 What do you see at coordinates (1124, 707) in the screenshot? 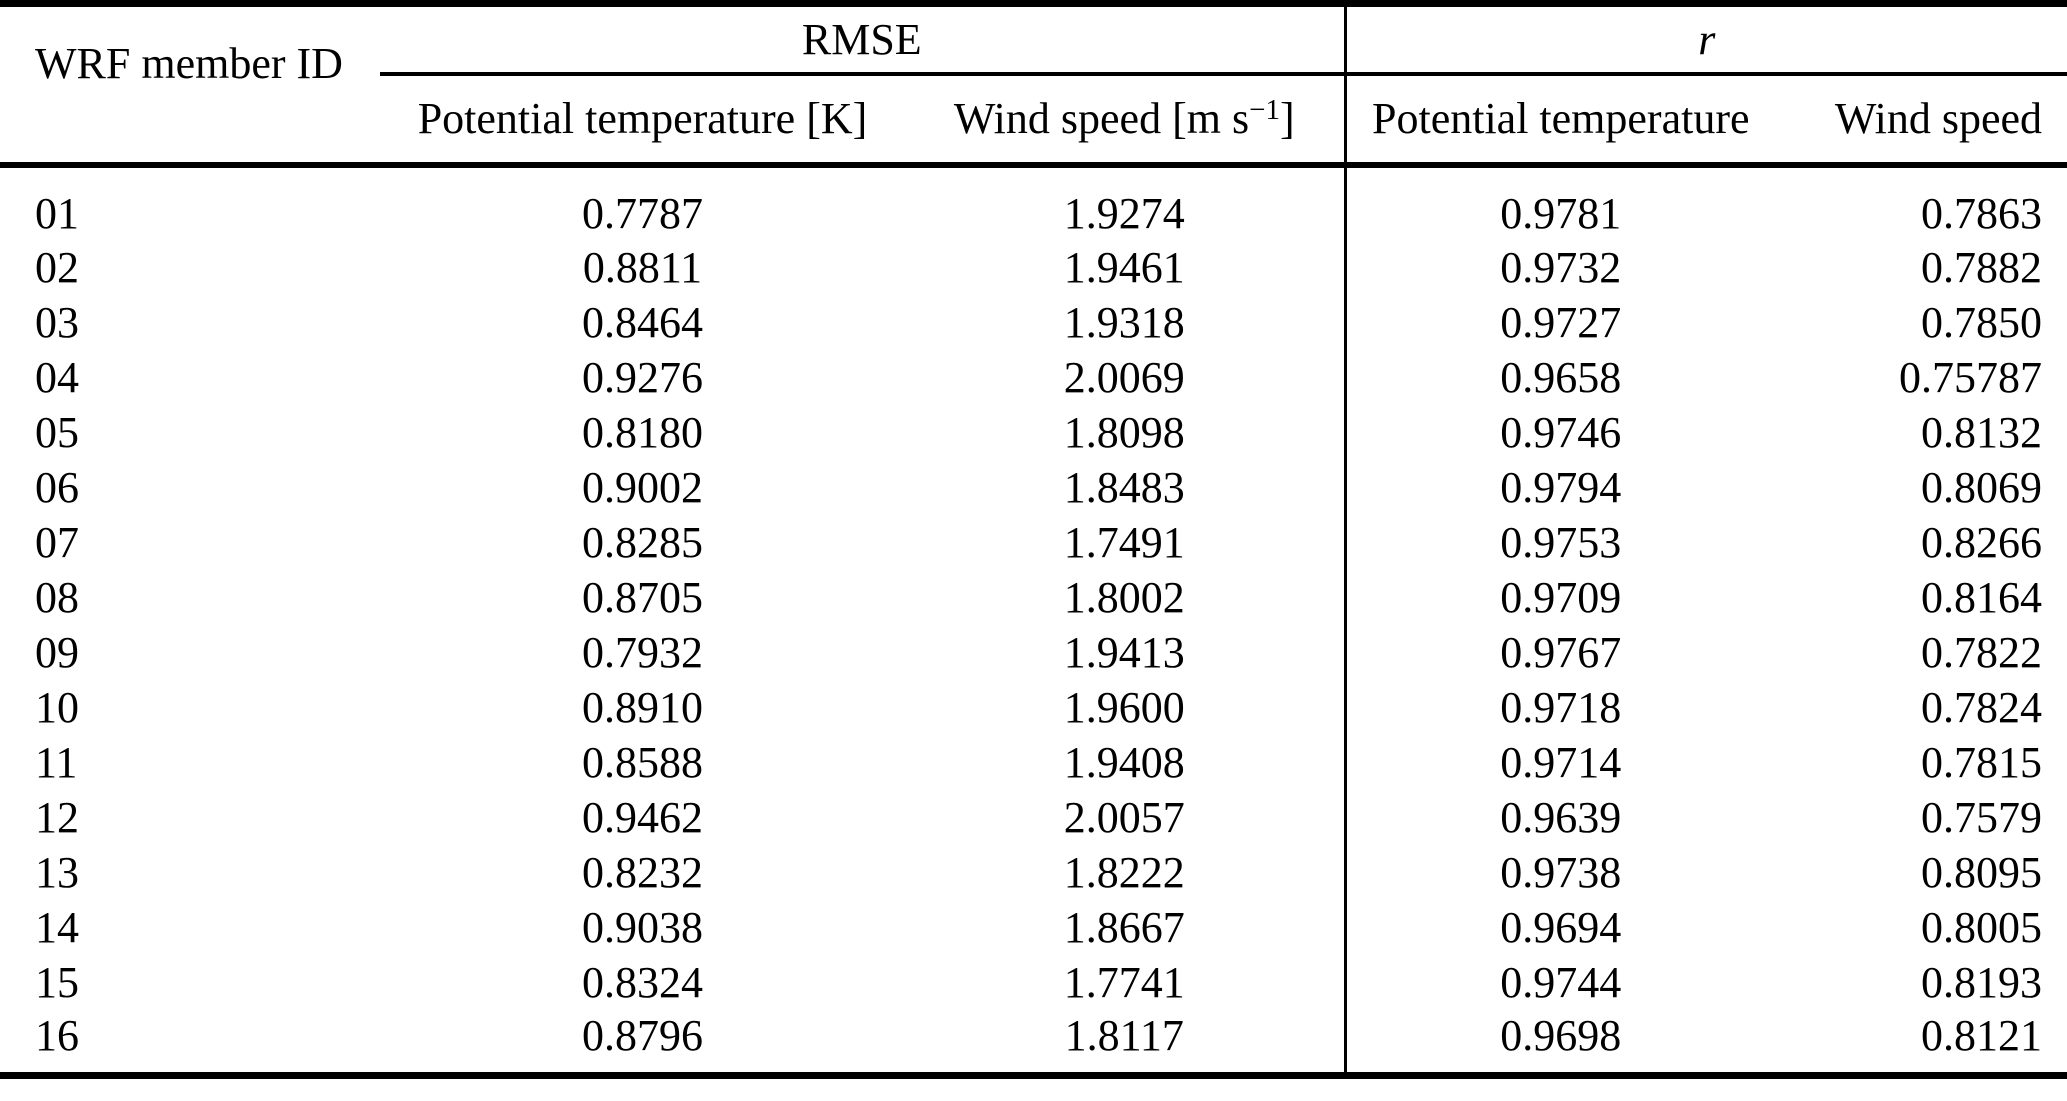
I see `cell-rmse-wind-speed: 1.9600` at bounding box center [1124, 707].